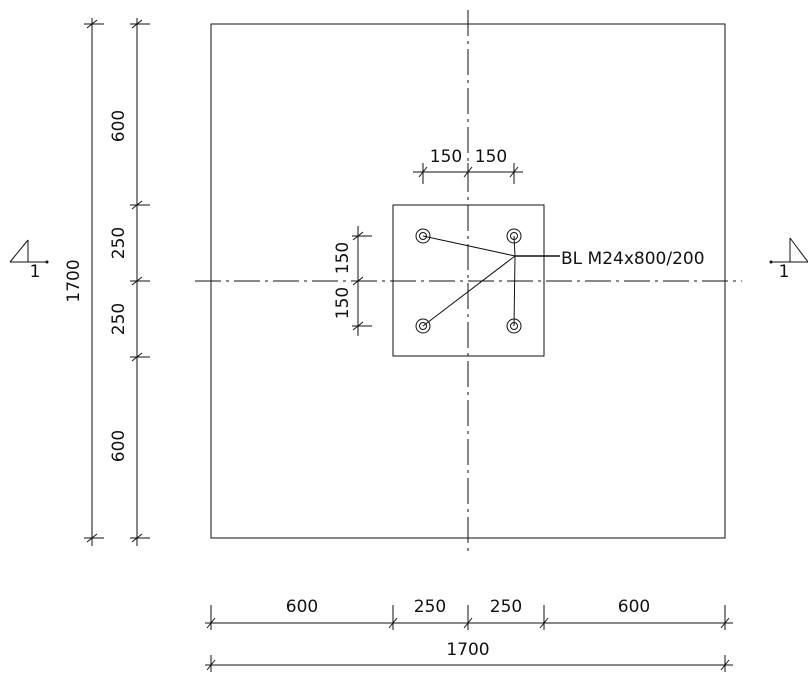 The width and height of the screenshot is (808, 674). What do you see at coordinates (362, 281) in the screenshot?
I see `left-bolt-dimension-line` at bounding box center [362, 281].